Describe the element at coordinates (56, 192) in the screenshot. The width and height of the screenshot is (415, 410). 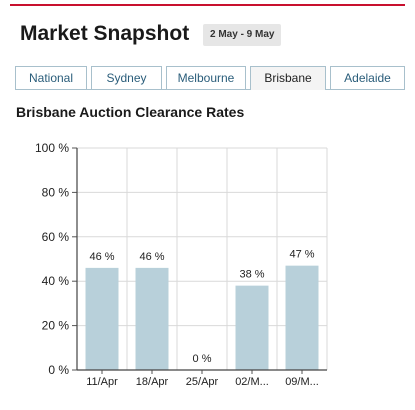
I see `y-tick-label: 80 %` at that location.